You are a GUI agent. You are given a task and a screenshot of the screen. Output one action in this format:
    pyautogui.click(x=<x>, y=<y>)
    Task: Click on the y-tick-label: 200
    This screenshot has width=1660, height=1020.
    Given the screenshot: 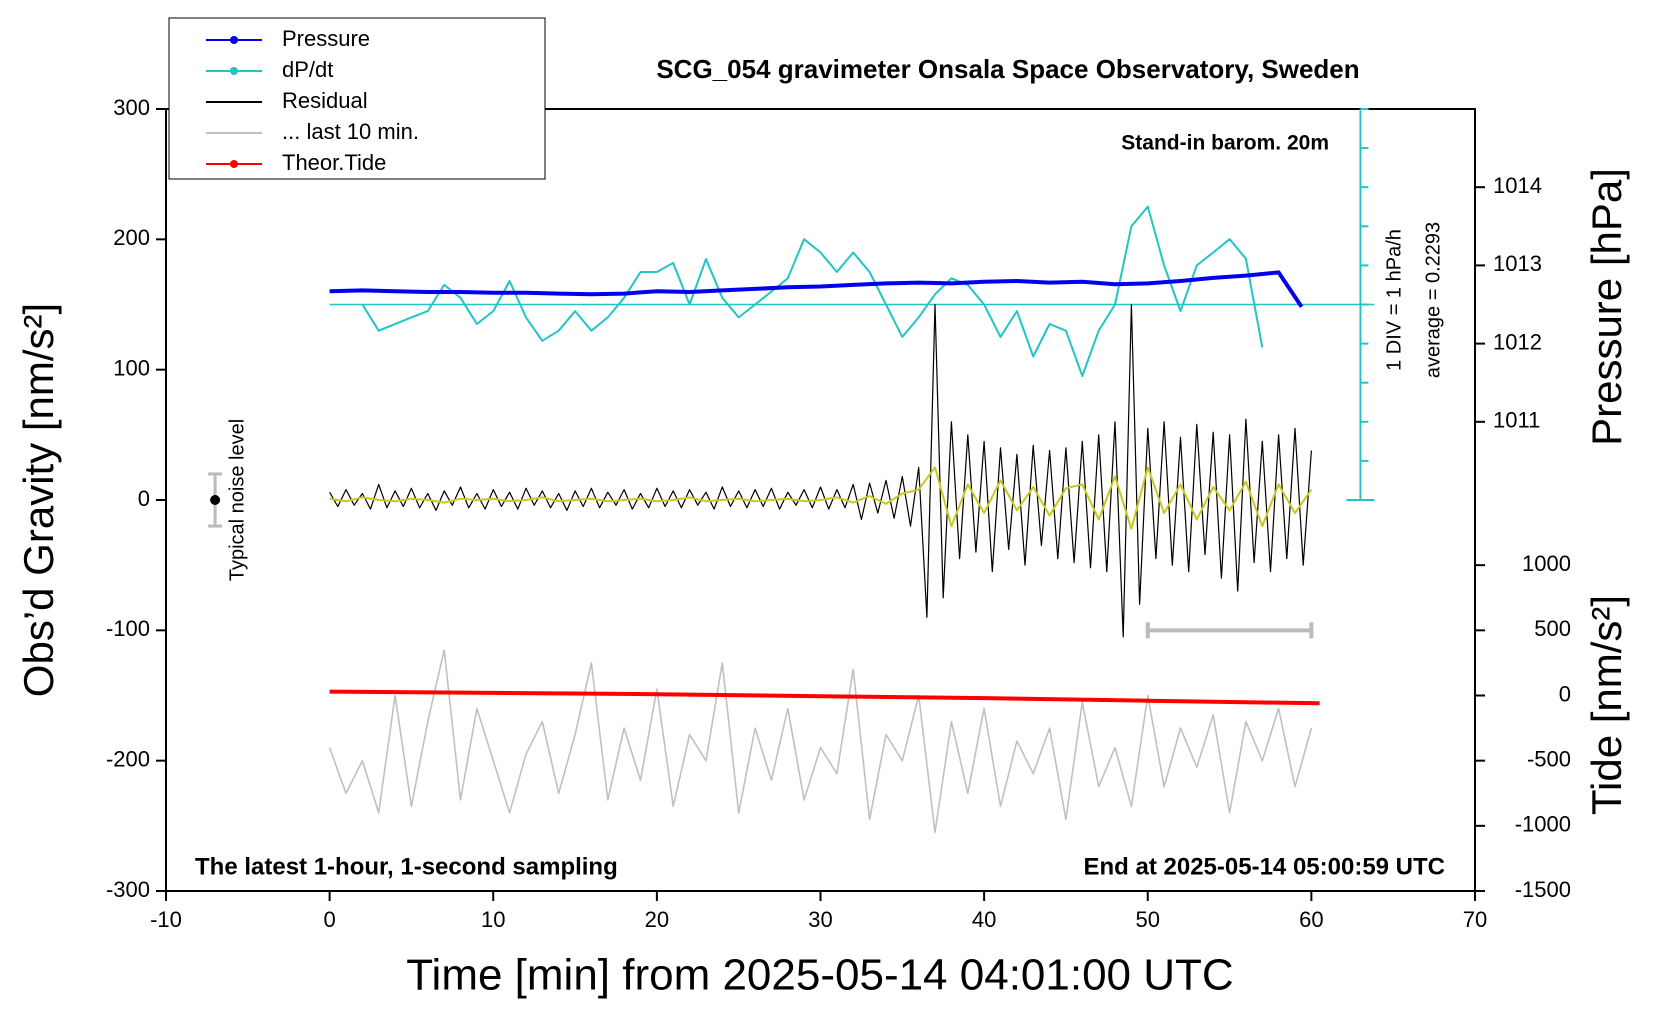 What is the action you would take?
    pyautogui.click(x=131, y=237)
    